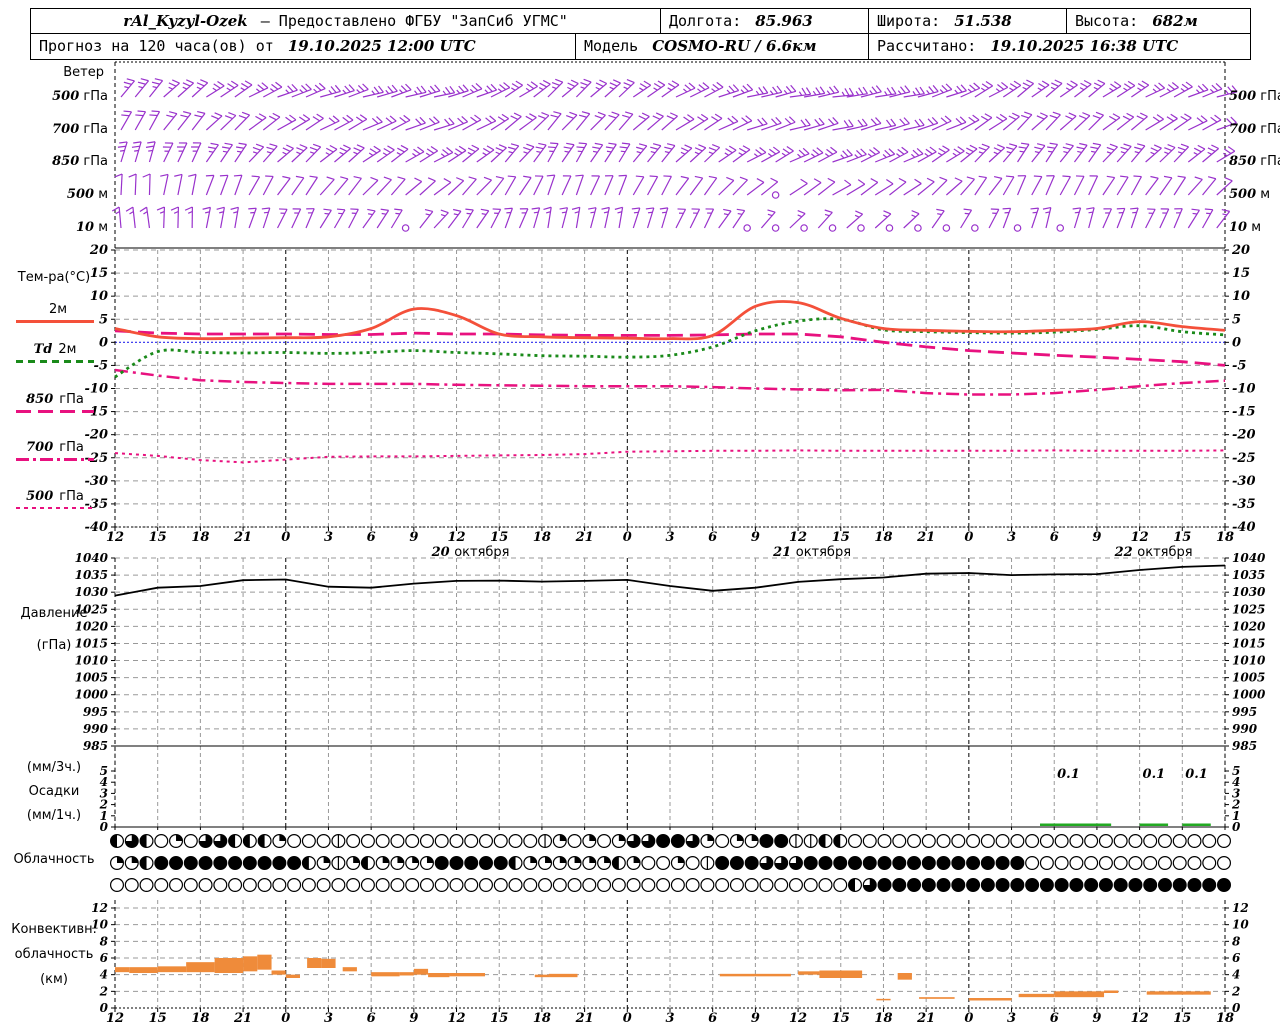  What do you see at coordinates (95, 746) in the screenshot?
I see `svg-text: 985` at bounding box center [95, 746].